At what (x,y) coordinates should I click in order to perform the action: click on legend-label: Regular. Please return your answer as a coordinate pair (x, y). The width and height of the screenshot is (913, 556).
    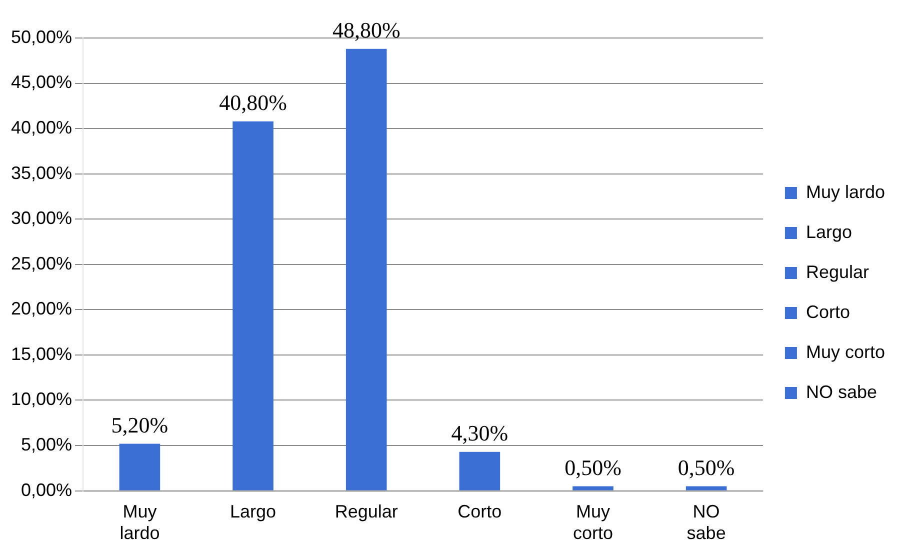
    Looking at the image, I should click on (838, 272).